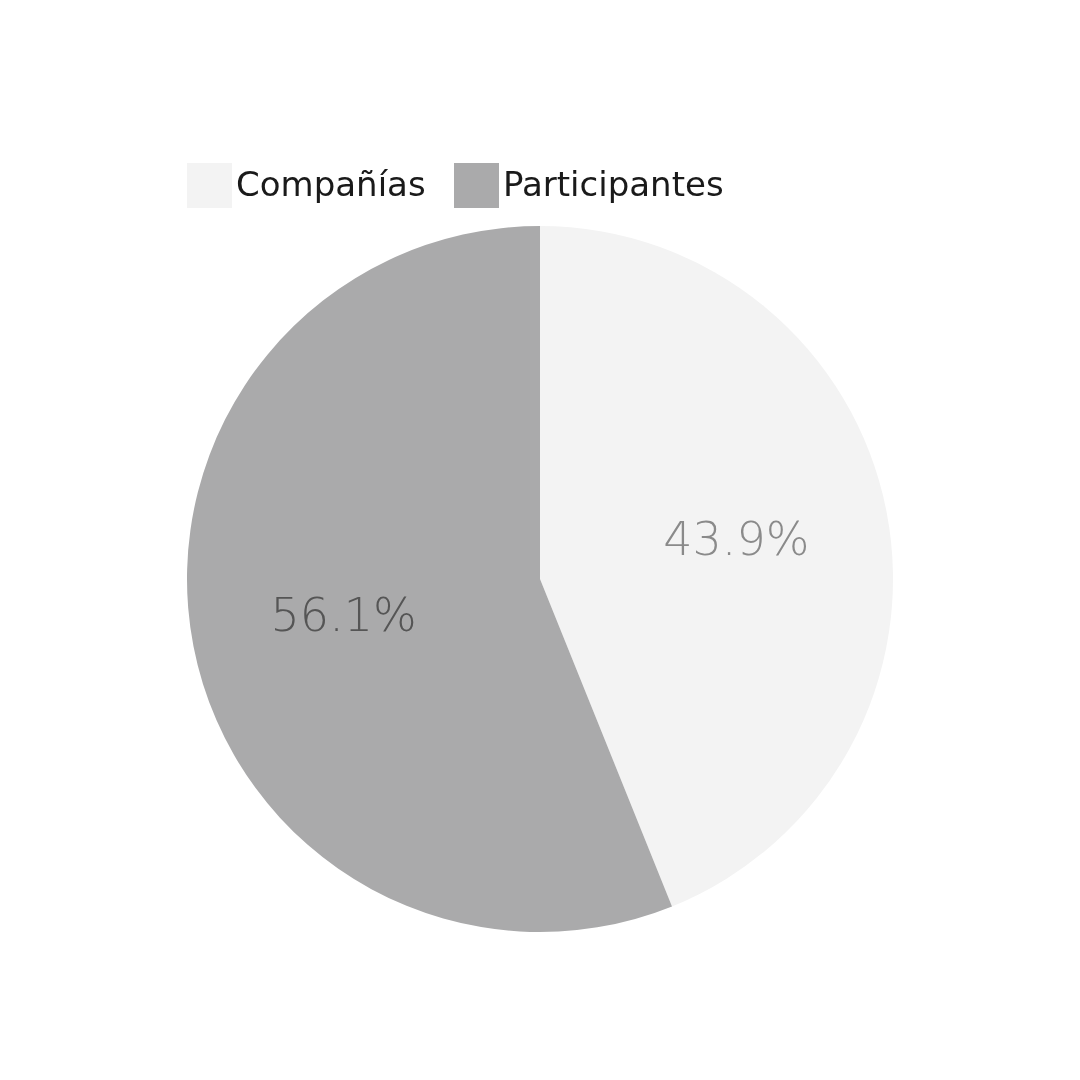 This screenshot has width=1080, height=1080. What do you see at coordinates (613, 183) in the screenshot?
I see `legend-label: Participantes` at bounding box center [613, 183].